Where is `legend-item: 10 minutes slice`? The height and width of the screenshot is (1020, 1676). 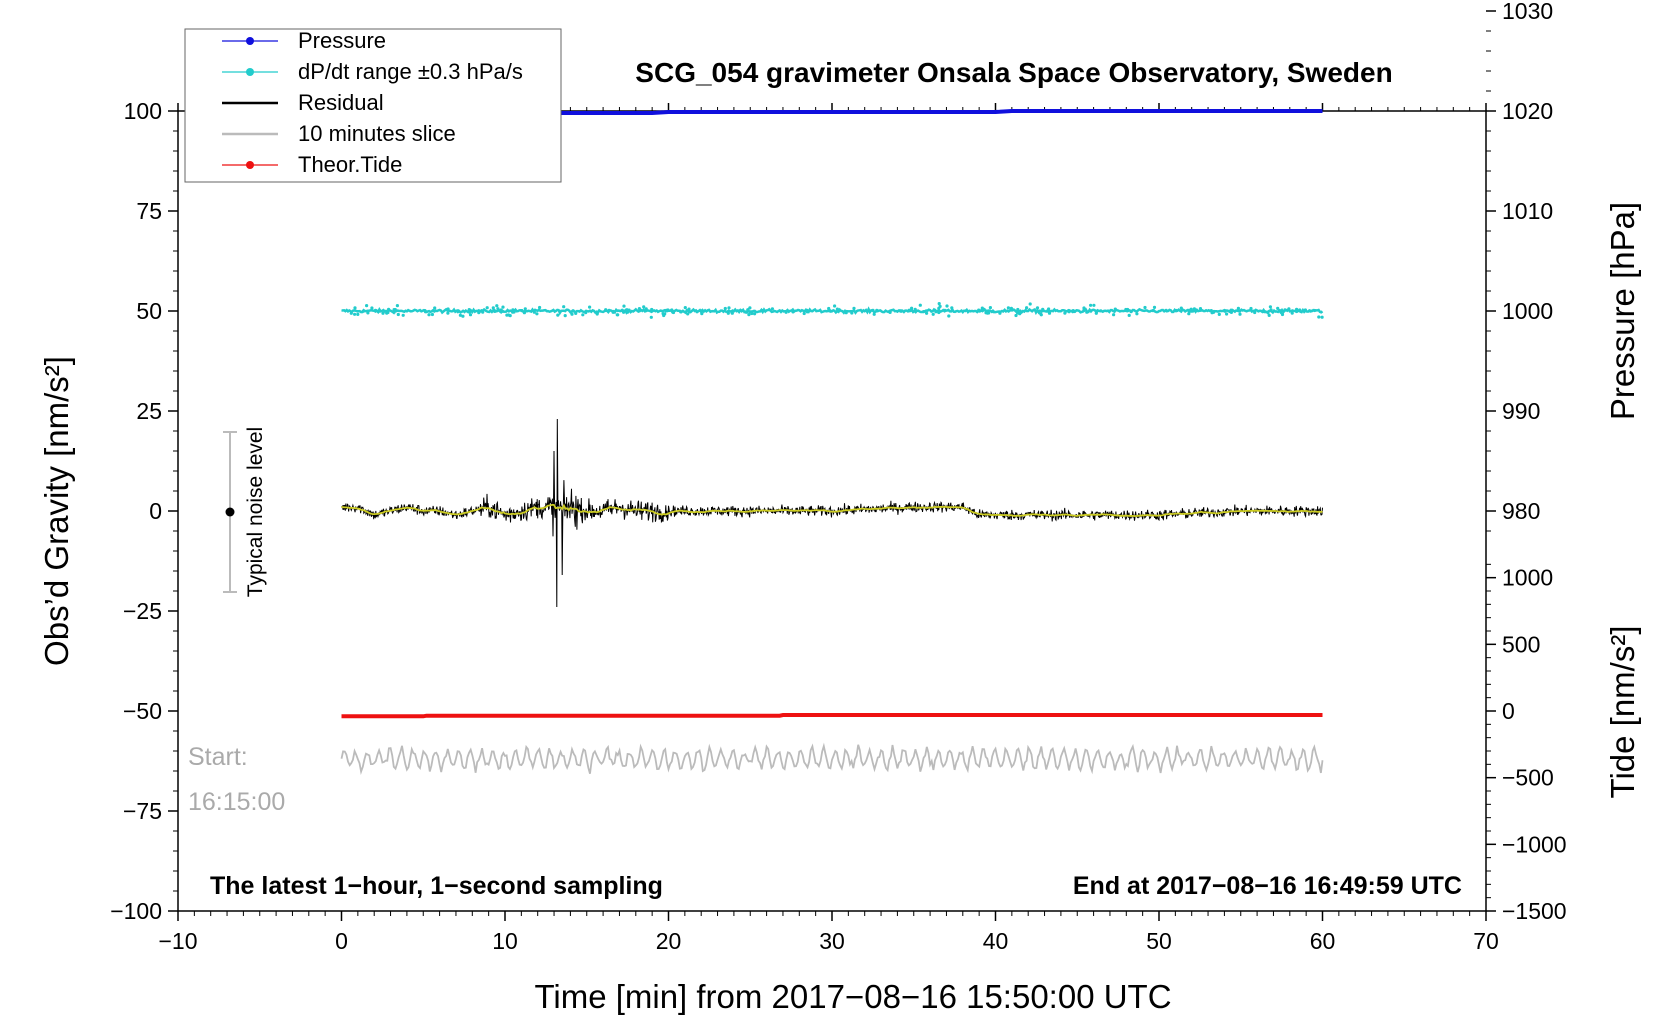
legend-item: 10 minutes slice is located at coordinates (339, 133).